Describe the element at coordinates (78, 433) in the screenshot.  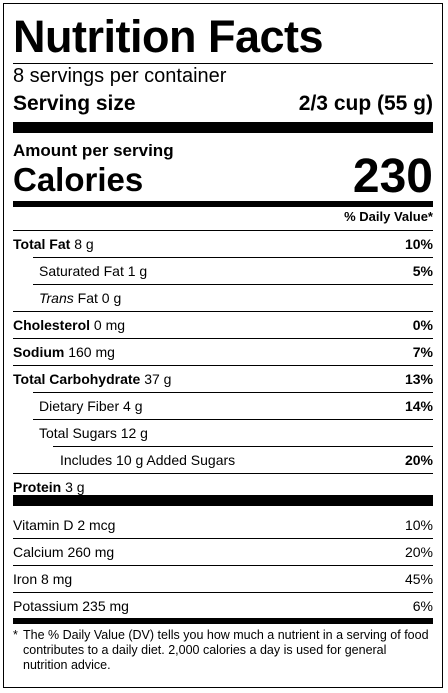
I see `nutrient-name: Total Sugars` at that location.